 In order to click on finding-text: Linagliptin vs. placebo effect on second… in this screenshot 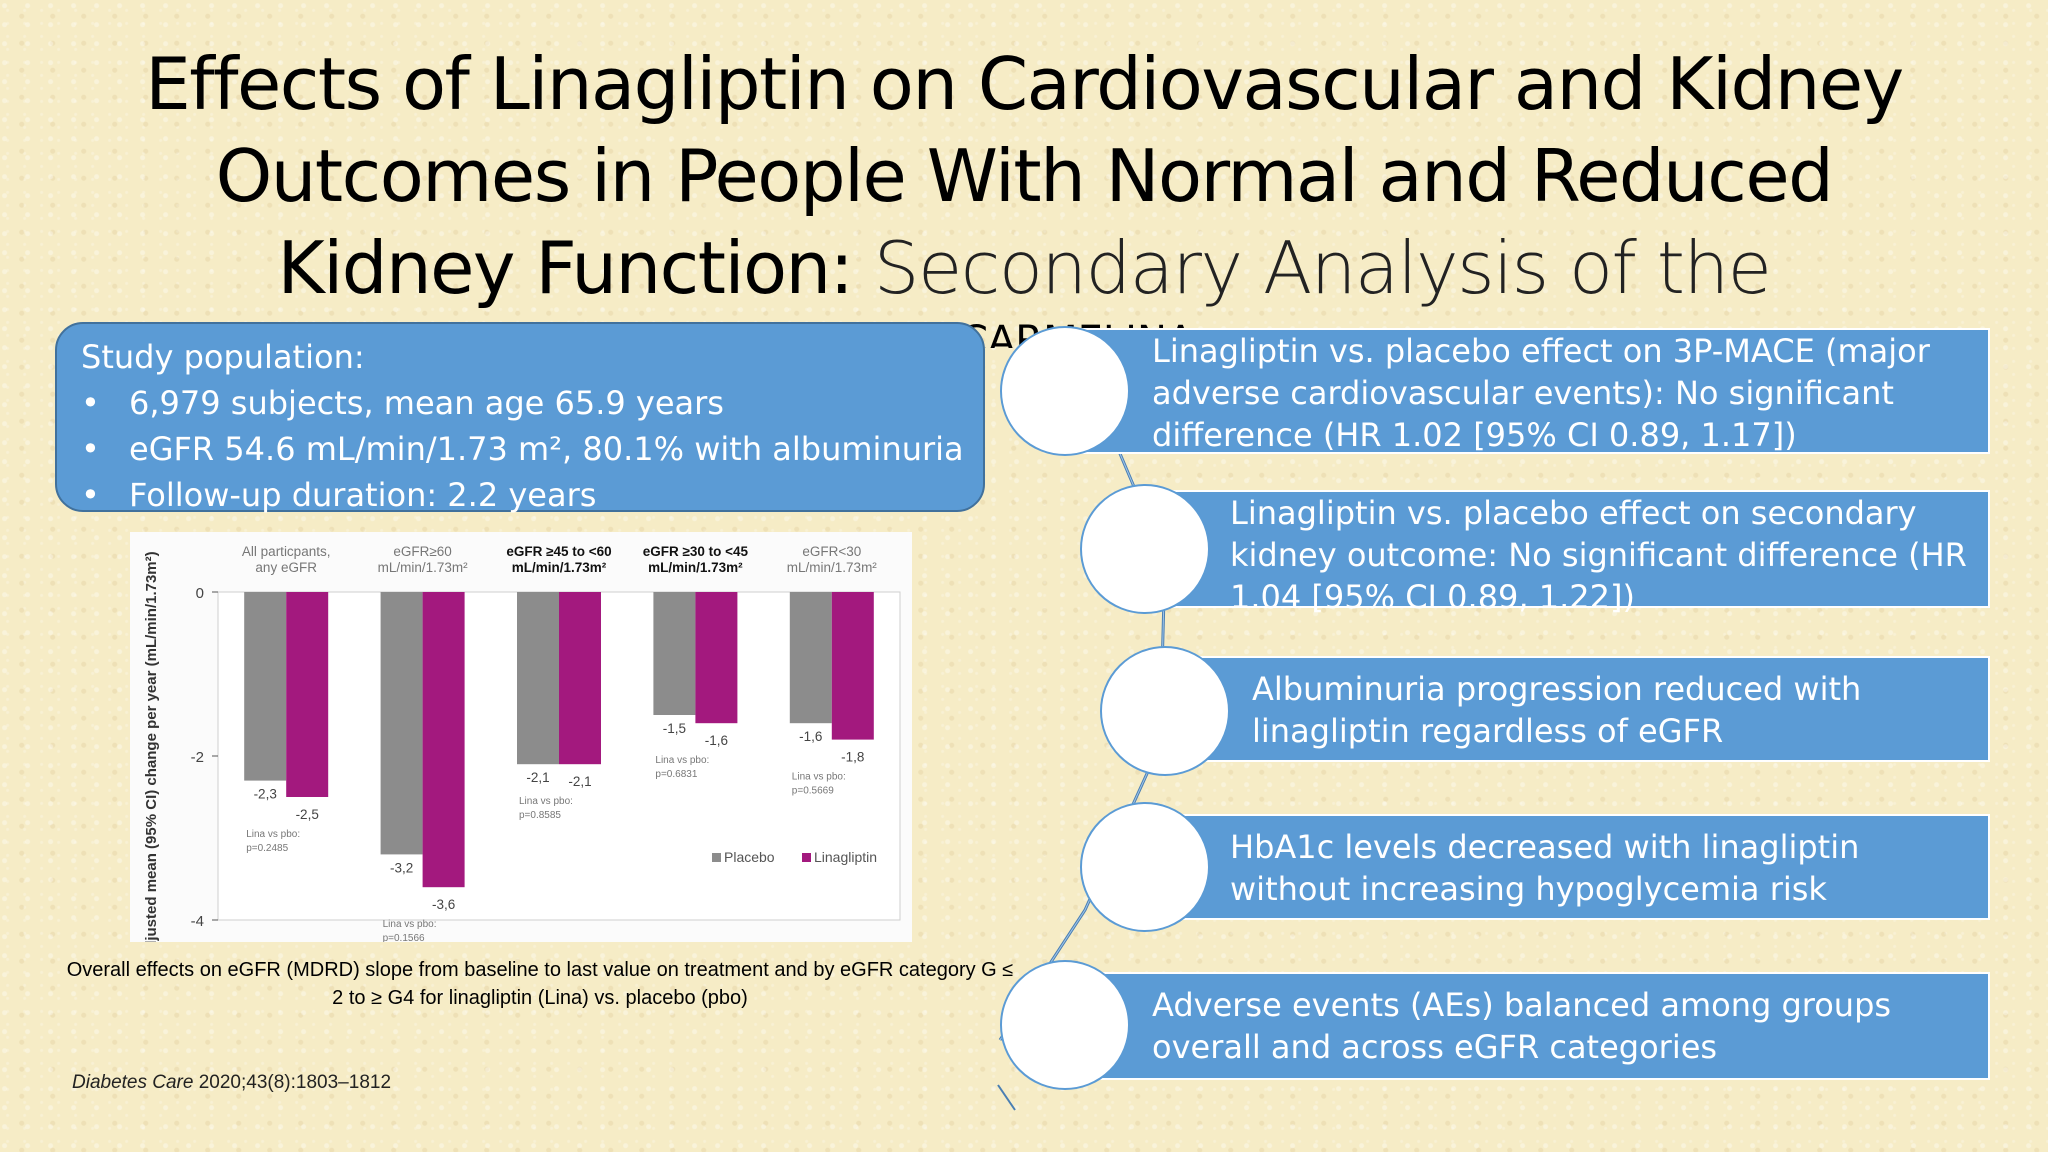, I will do `click(1598, 555)`.